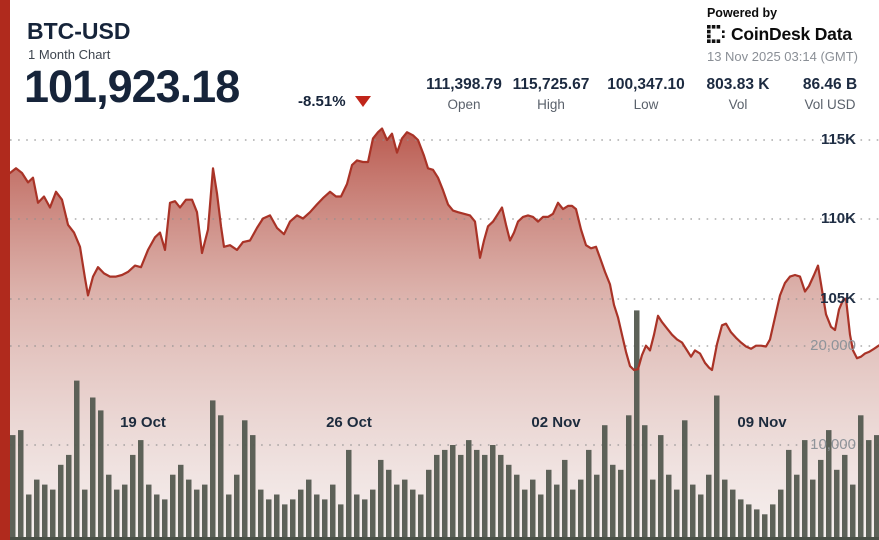 The width and height of the screenshot is (879, 540). What do you see at coordinates (5, 270) in the screenshot?
I see `left-accent-bar` at bounding box center [5, 270].